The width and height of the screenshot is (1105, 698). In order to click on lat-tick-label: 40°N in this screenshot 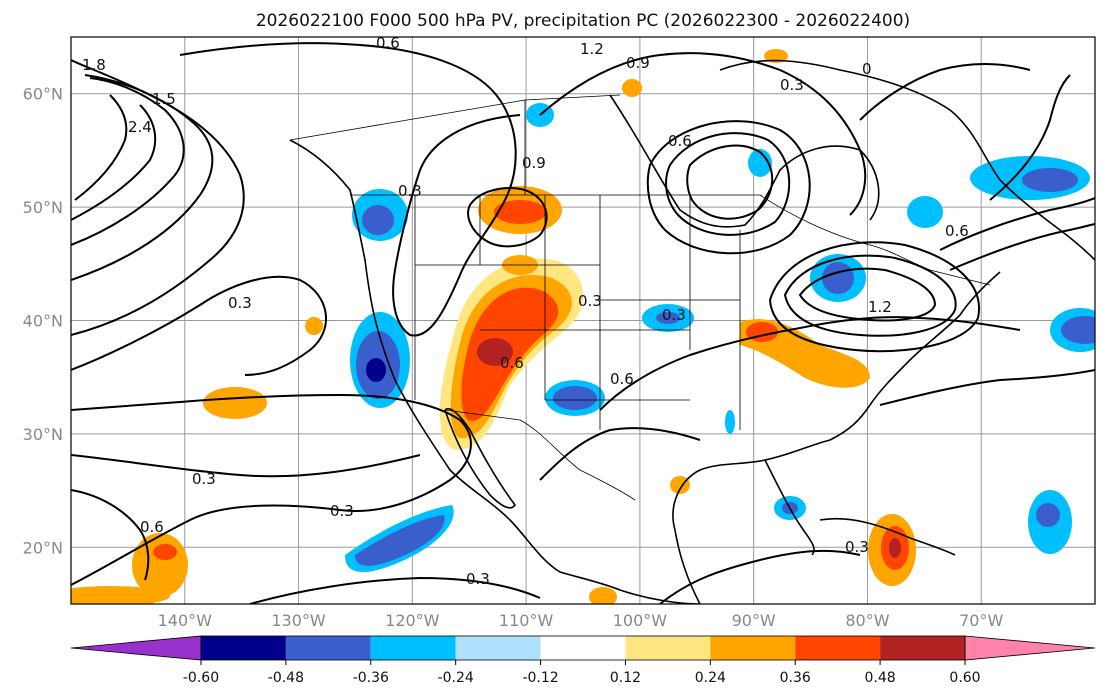, I will do `click(43, 321)`.